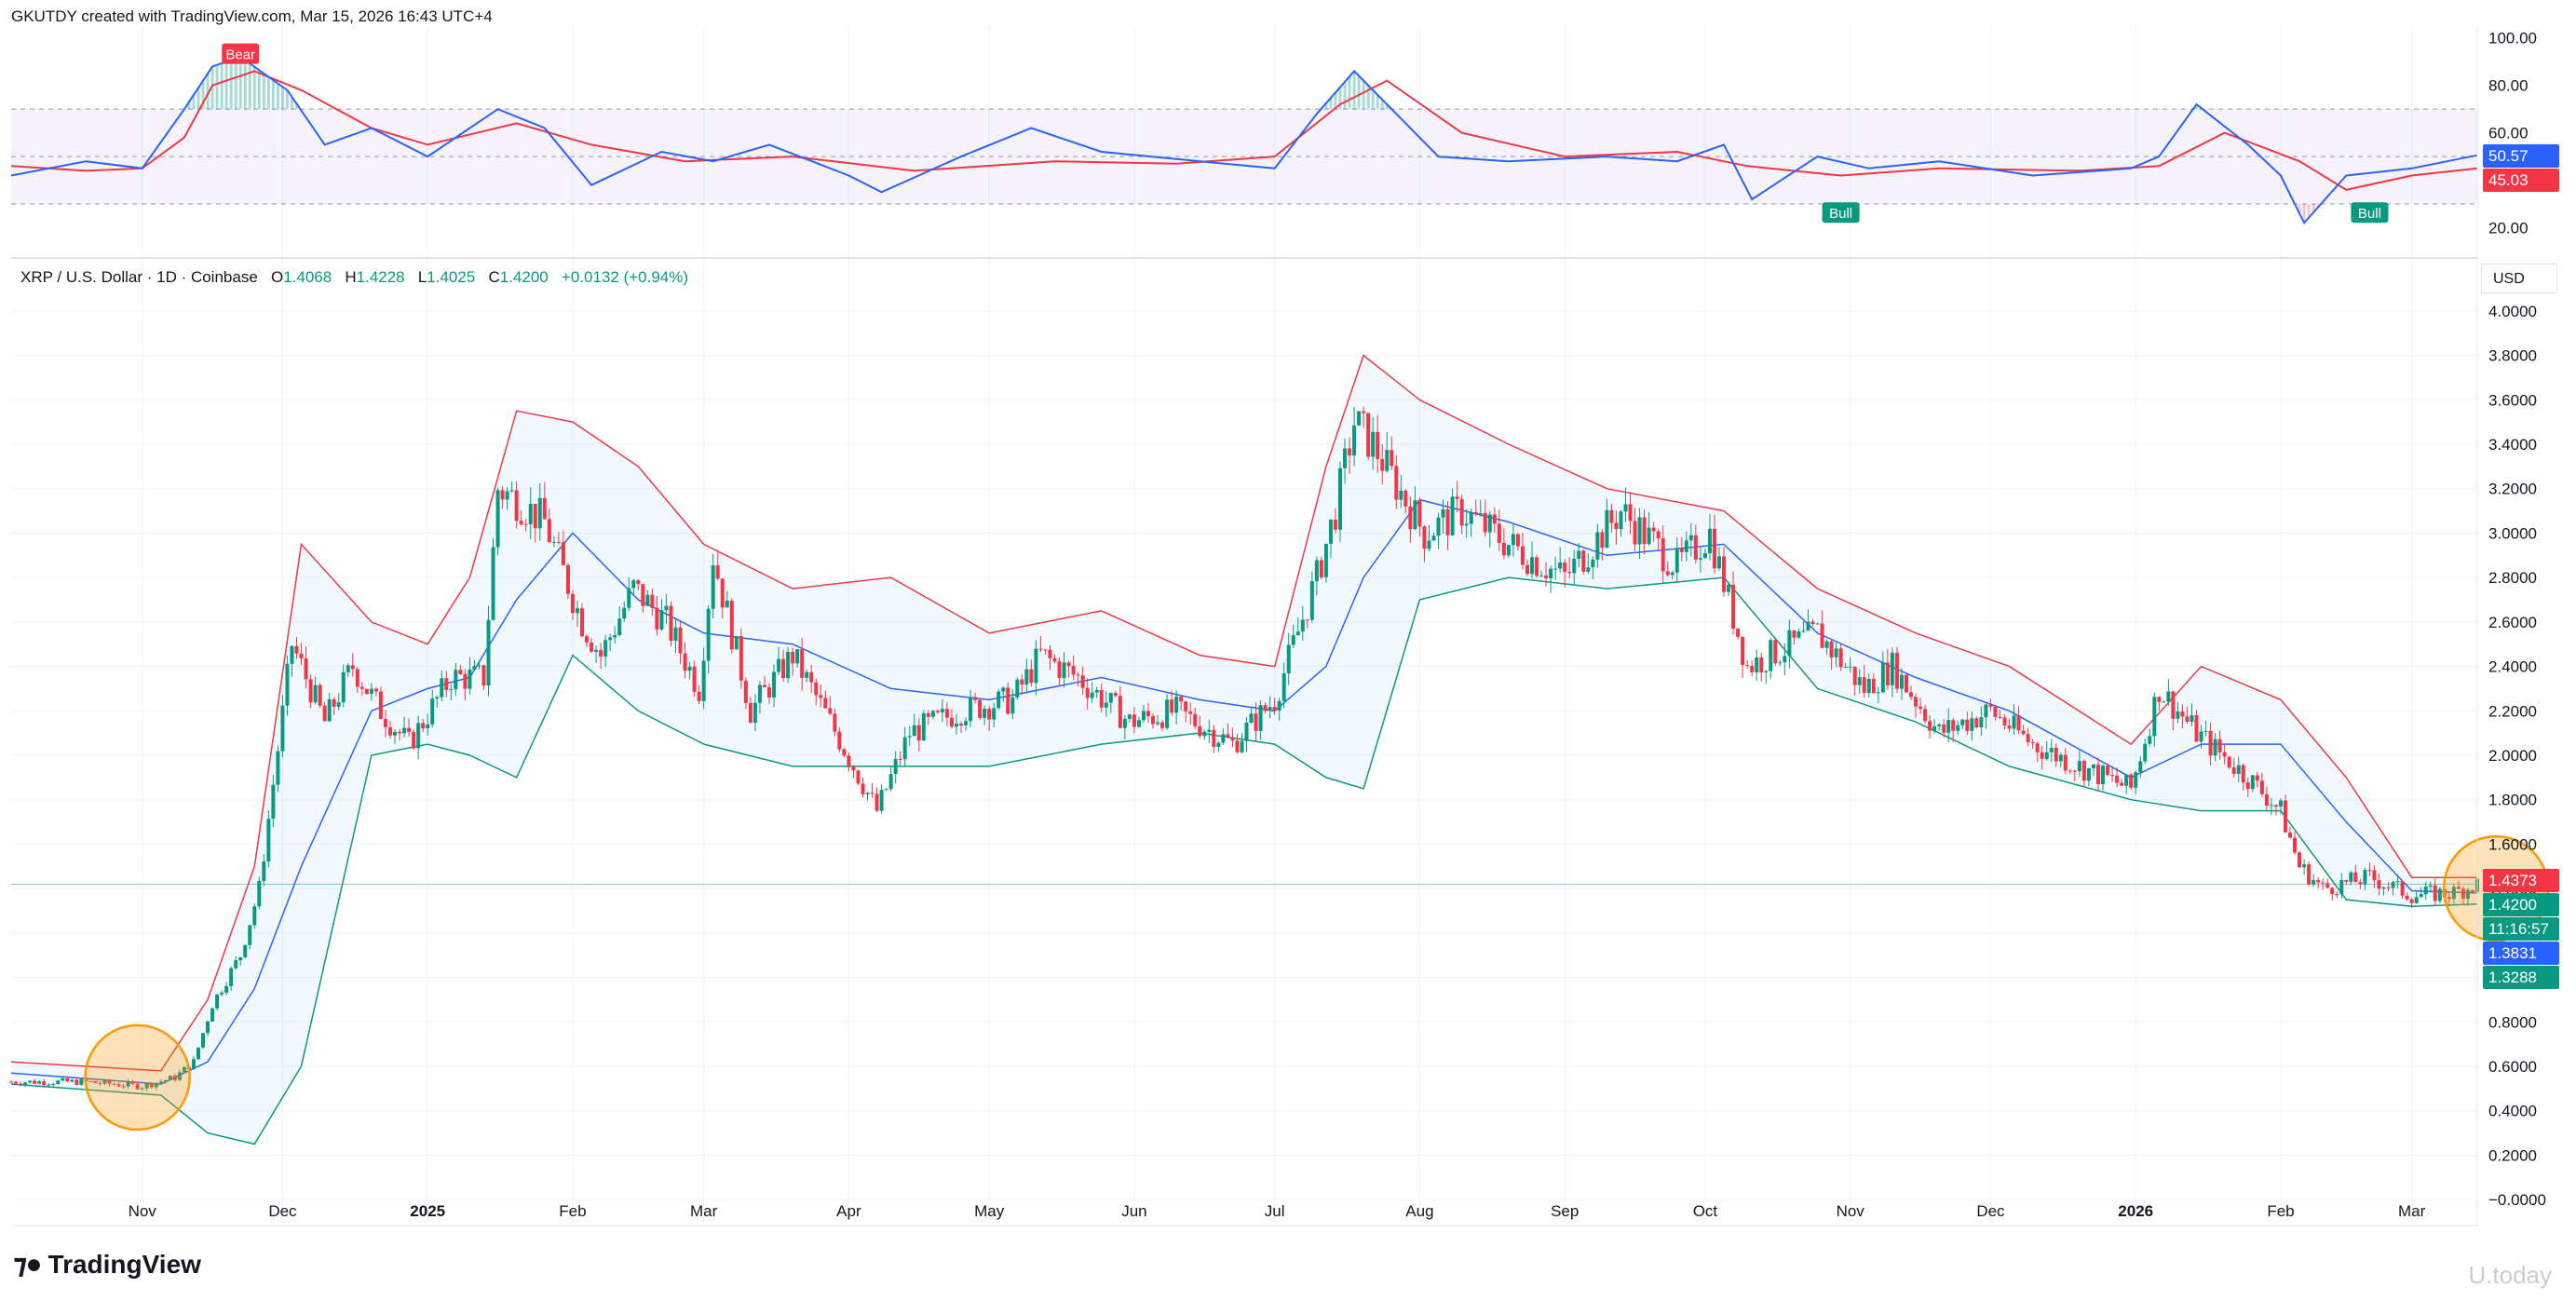 This screenshot has width=2576, height=1301. Describe the element at coordinates (139, 277) in the screenshot. I see `symbol-name: XRP / U.S. Dollar · 1D · Coinbase` at that location.